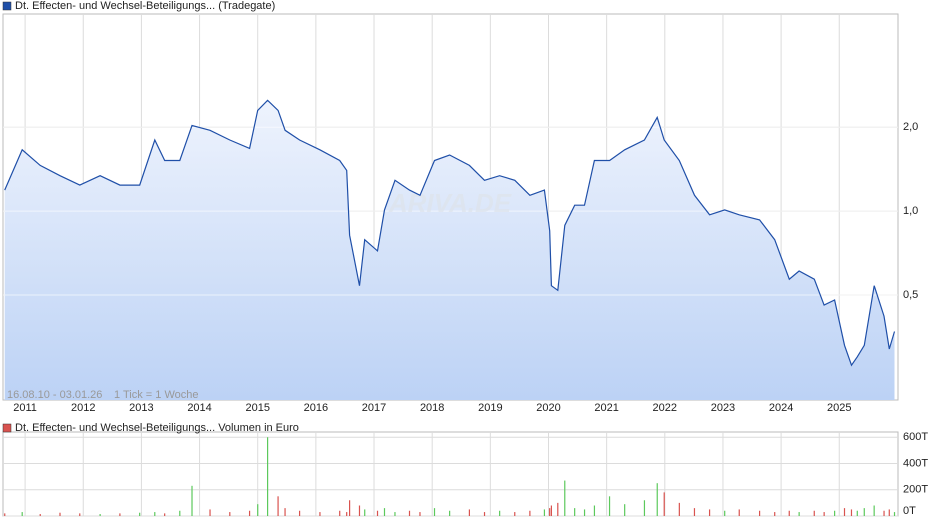  I want to click on y-tick-label: 2,0, so click(910, 127).